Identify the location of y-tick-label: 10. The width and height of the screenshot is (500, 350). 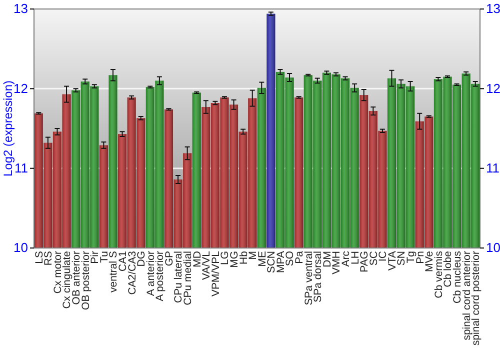
(21, 248).